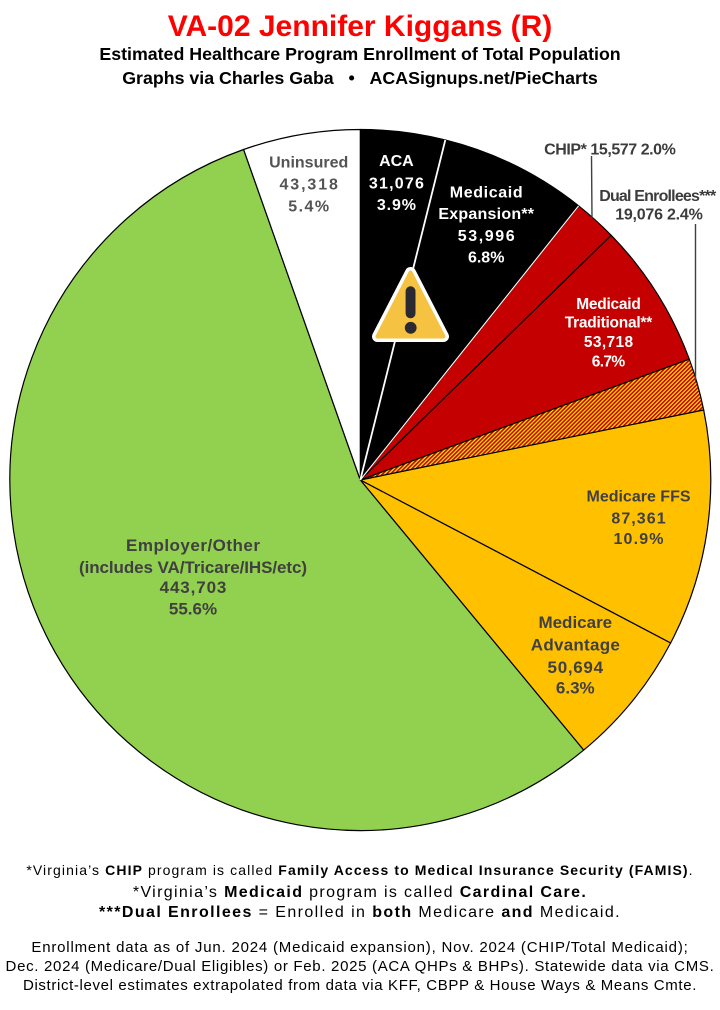  Describe the element at coordinates (396, 205) in the screenshot. I see `svg-text: 3.9%` at that location.